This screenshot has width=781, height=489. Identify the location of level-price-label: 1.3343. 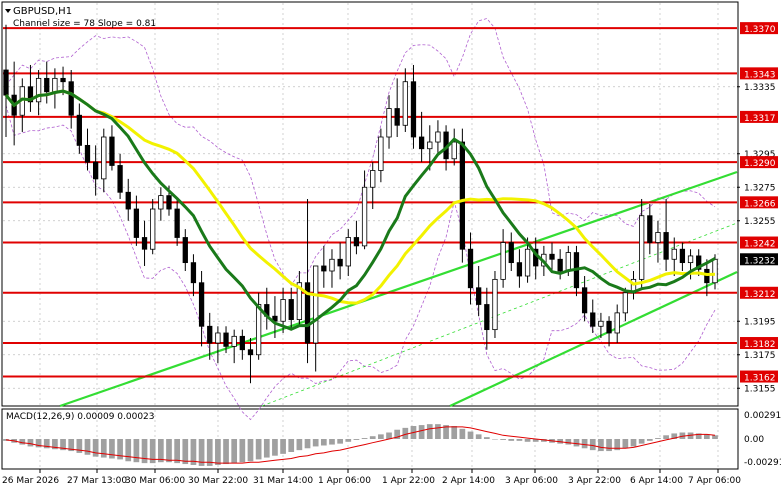
(760, 75).